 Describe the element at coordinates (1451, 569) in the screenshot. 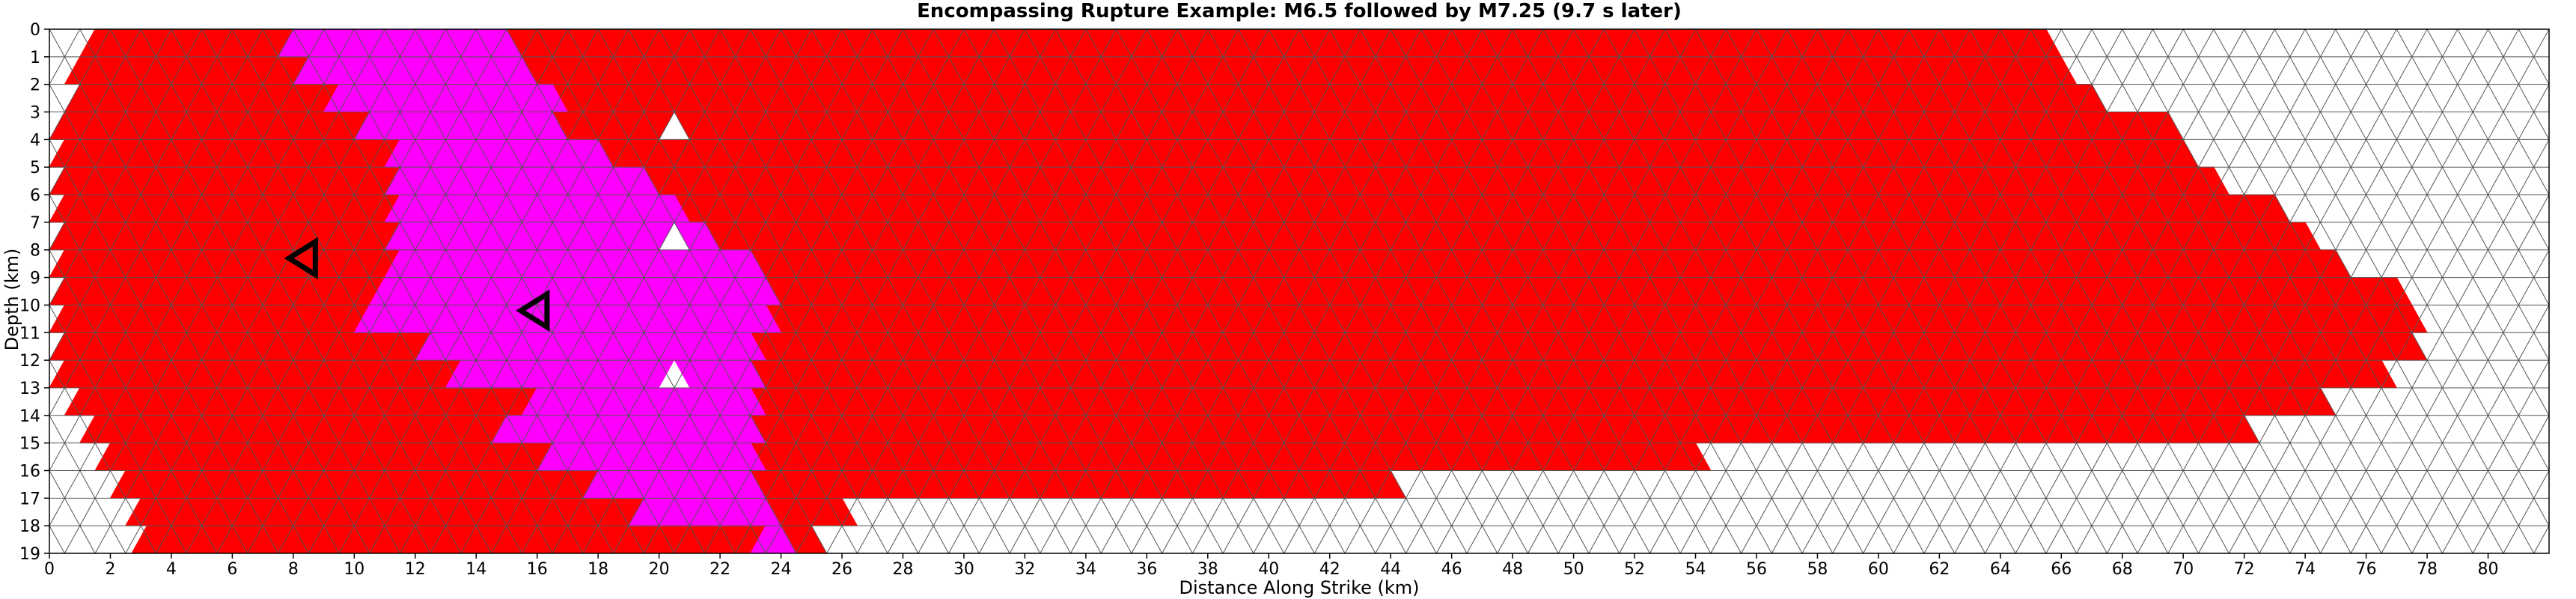

I see `x-tick-label: 46` at that location.